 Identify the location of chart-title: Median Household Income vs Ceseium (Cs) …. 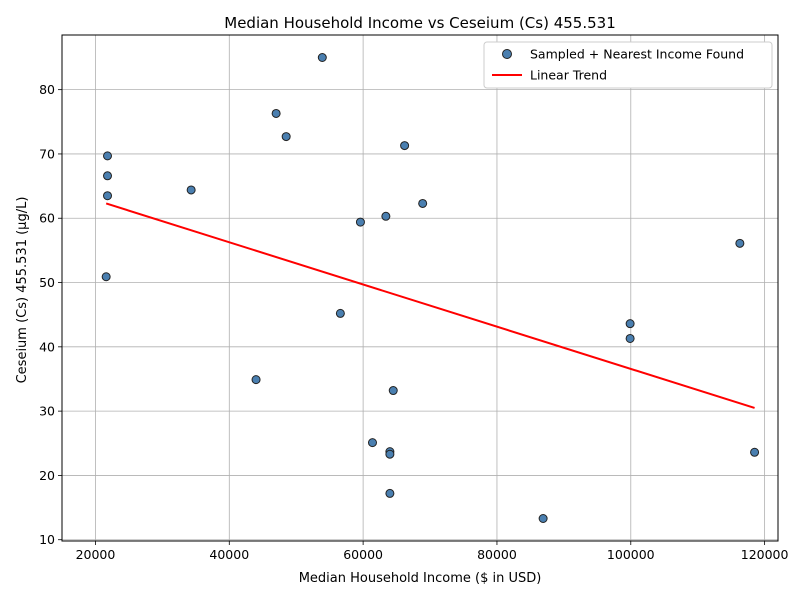
(420, 23).